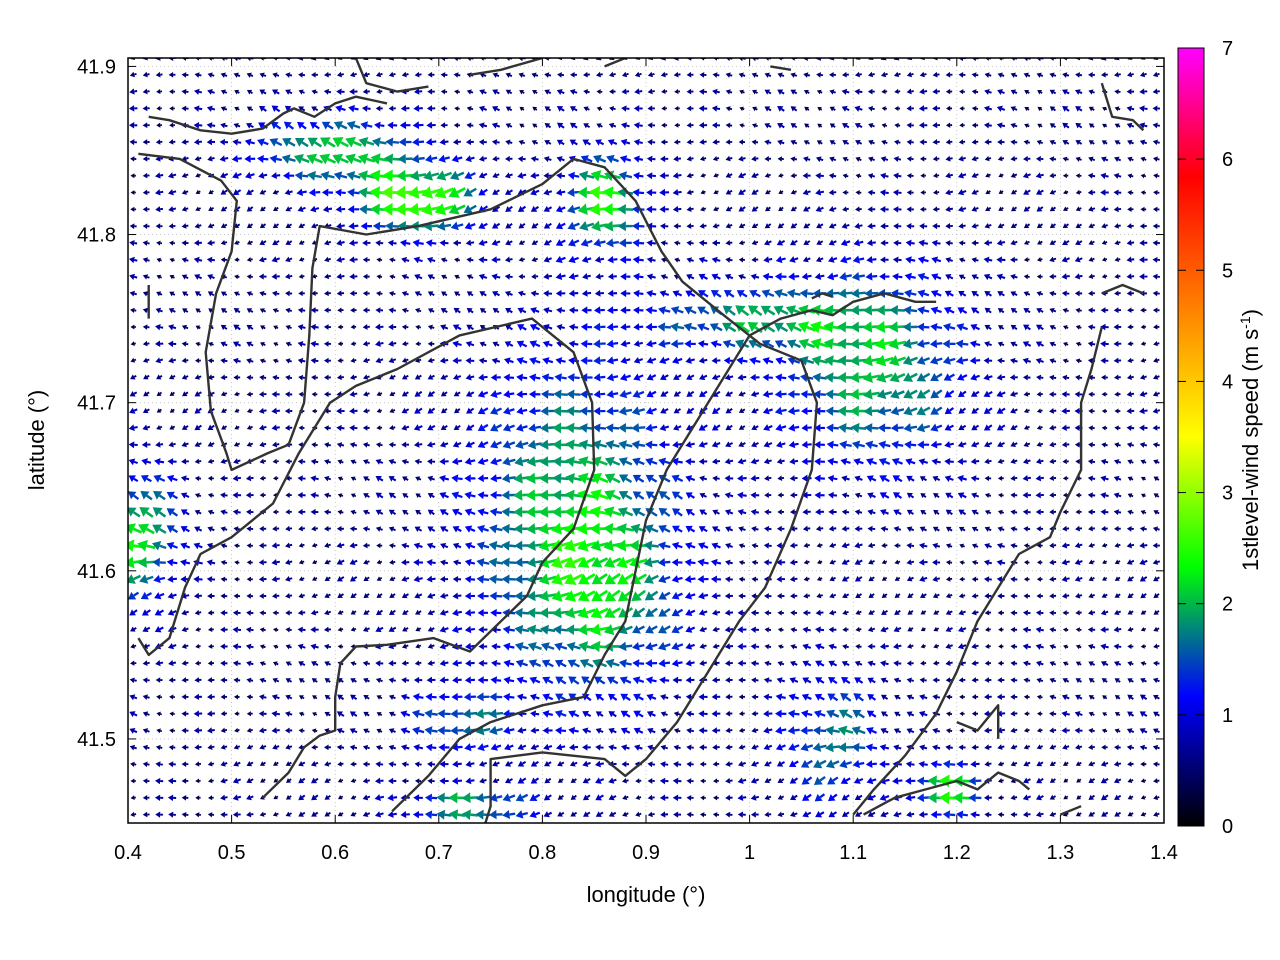 This screenshot has width=1280, height=960. Describe the element at coordinates (1164, 853) in the screenshot. I see `x-tick-label: 1.4` at that location.